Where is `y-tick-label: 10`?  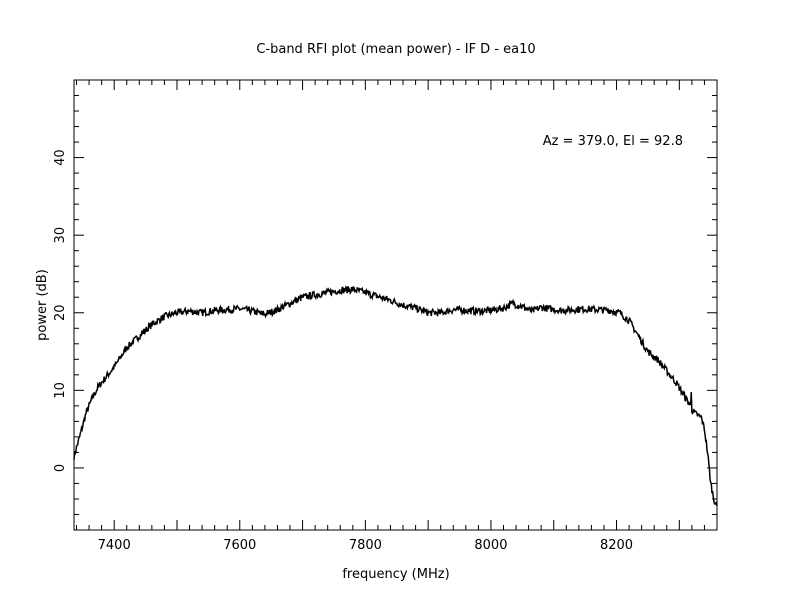 y-tick-label: 10 is located at coordinates (60, 390).